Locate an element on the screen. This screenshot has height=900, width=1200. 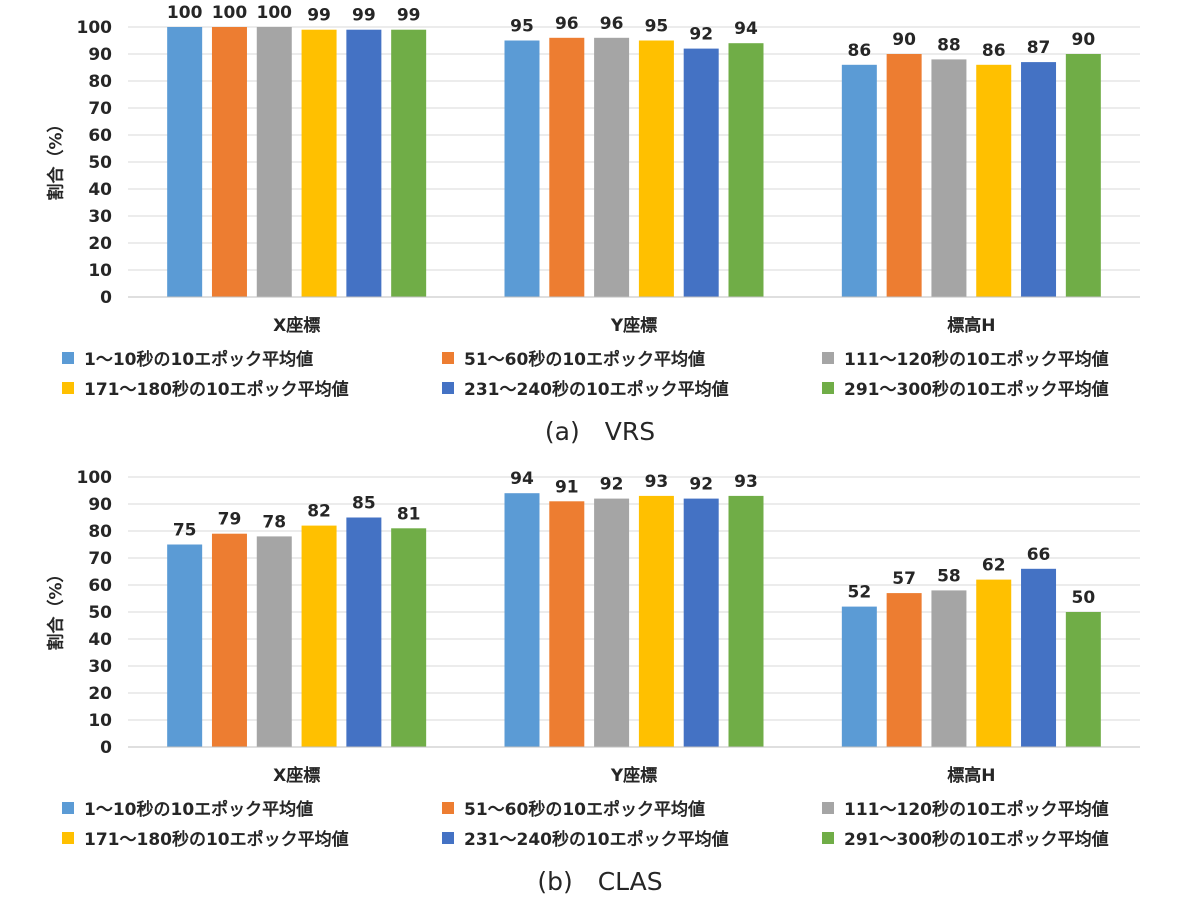
data-label: 88 is located at coordinates (949, 45).